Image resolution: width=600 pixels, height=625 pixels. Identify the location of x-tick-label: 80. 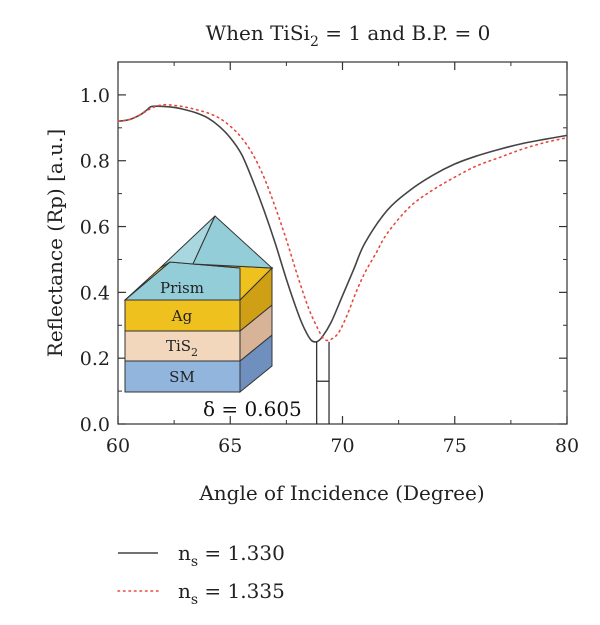
(567, 446).